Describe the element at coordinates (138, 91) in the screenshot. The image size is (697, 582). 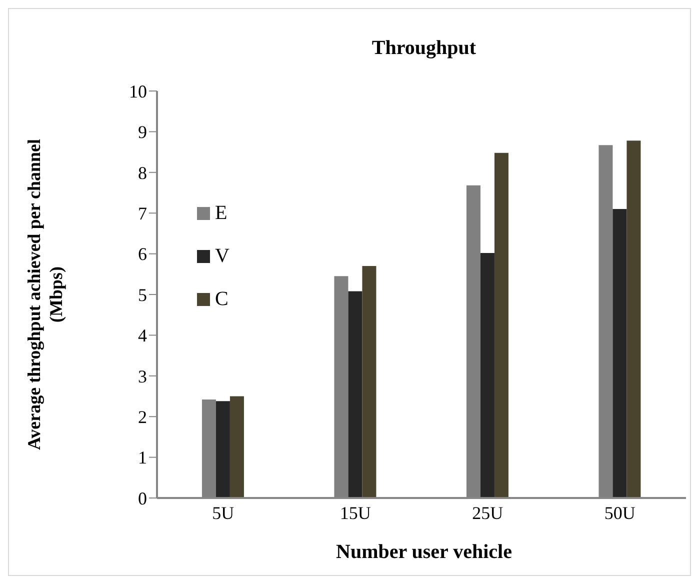
I see `y-tick-label: 10` at that location.